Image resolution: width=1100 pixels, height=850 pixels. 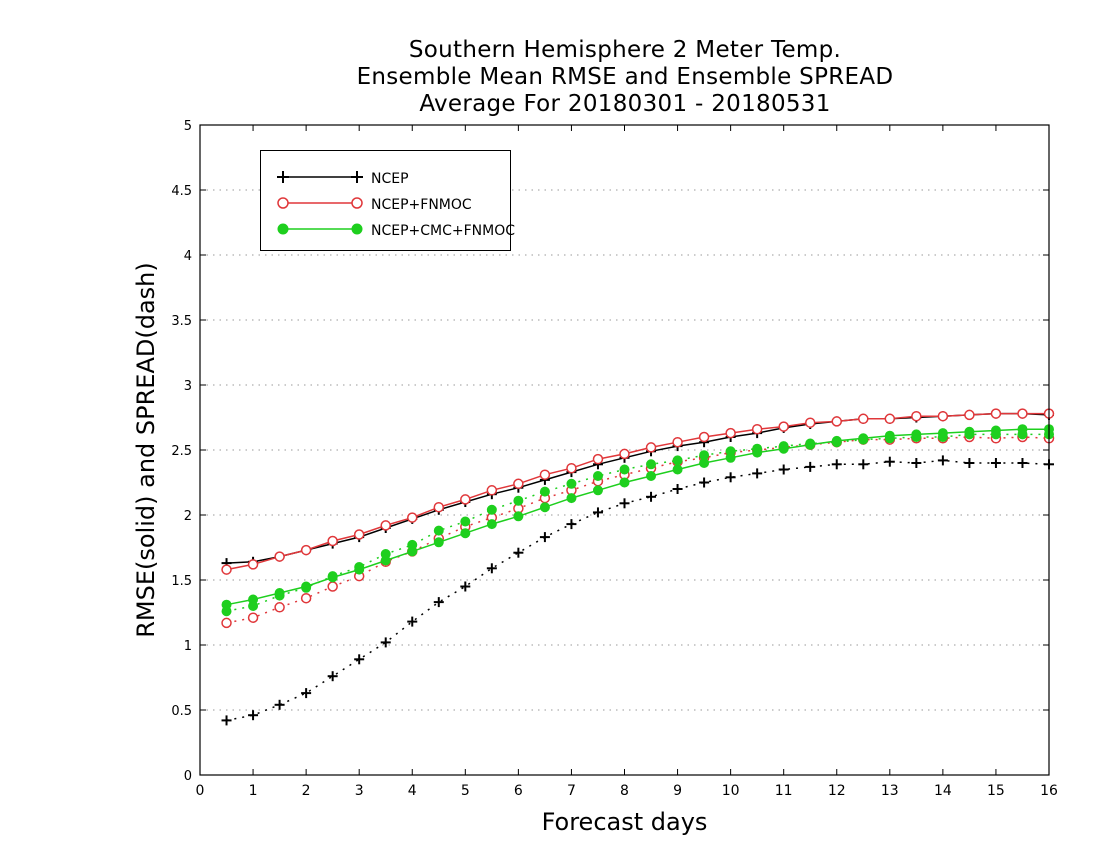 I want to click on y-tick-label: 3, so click(x=188, y=386).